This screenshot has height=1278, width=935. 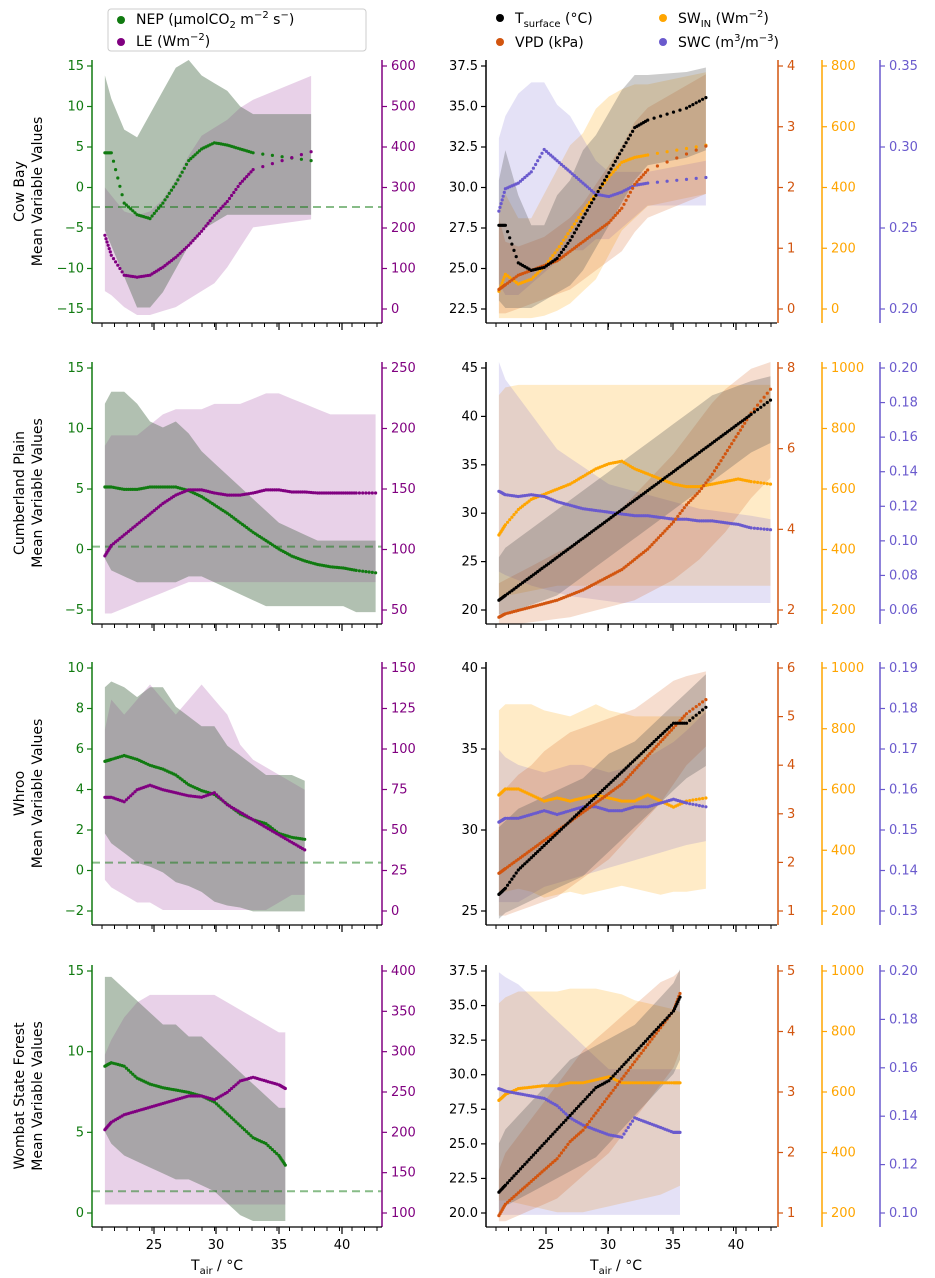 I want to click on swc-axis-tick-label: 0.30, so click(x=903, y=147).